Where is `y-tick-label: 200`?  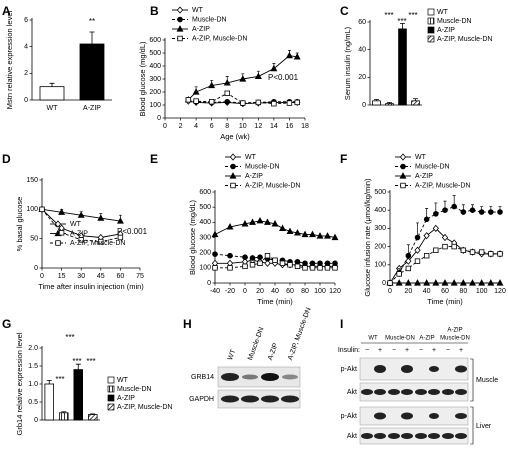 y-tick-label: 200 is located at coordinates (155, 92).